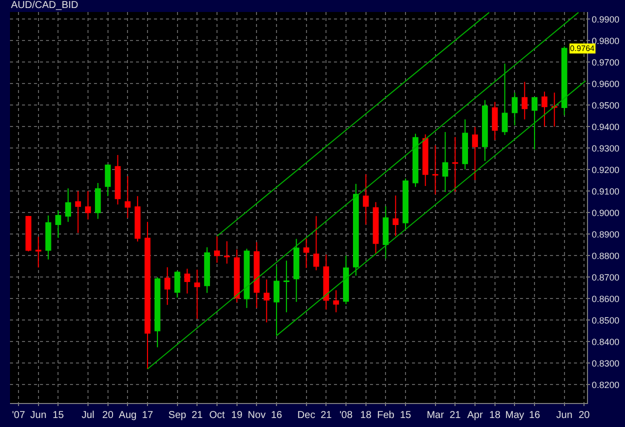 The image size is (625, 427). What do you see at coordinates (177, 415) in the screenshot?
I see `x-tick-label: Sep` at bounding box center [177, 415].